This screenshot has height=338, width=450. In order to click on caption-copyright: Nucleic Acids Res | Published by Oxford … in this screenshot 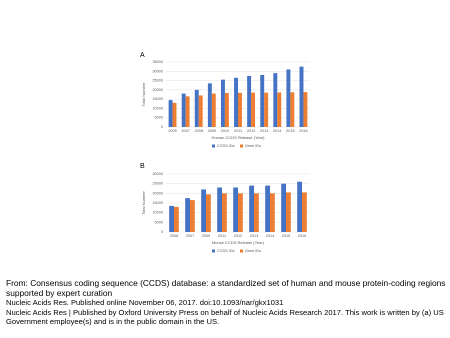, I will do `click(225, 317)`.